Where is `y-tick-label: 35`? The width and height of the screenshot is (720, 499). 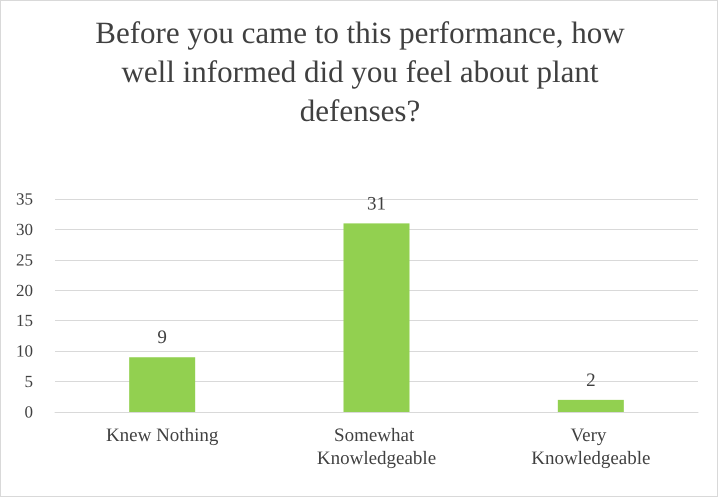
y-tick-label: 35 is located at coordinates (24, 199).